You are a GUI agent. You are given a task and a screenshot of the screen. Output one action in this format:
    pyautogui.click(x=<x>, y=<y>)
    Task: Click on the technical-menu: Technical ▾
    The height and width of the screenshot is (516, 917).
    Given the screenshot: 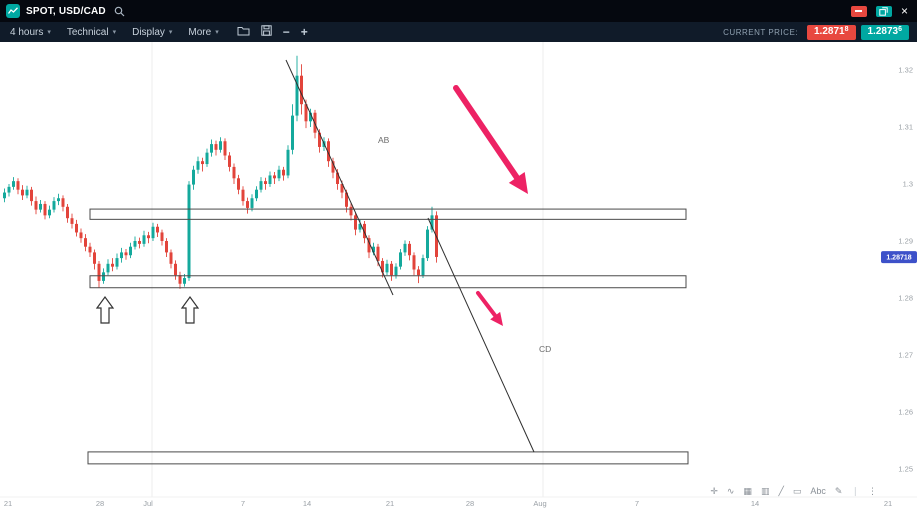 What is the action you would take?
    pyautogui.click(x=91, y=32)
    